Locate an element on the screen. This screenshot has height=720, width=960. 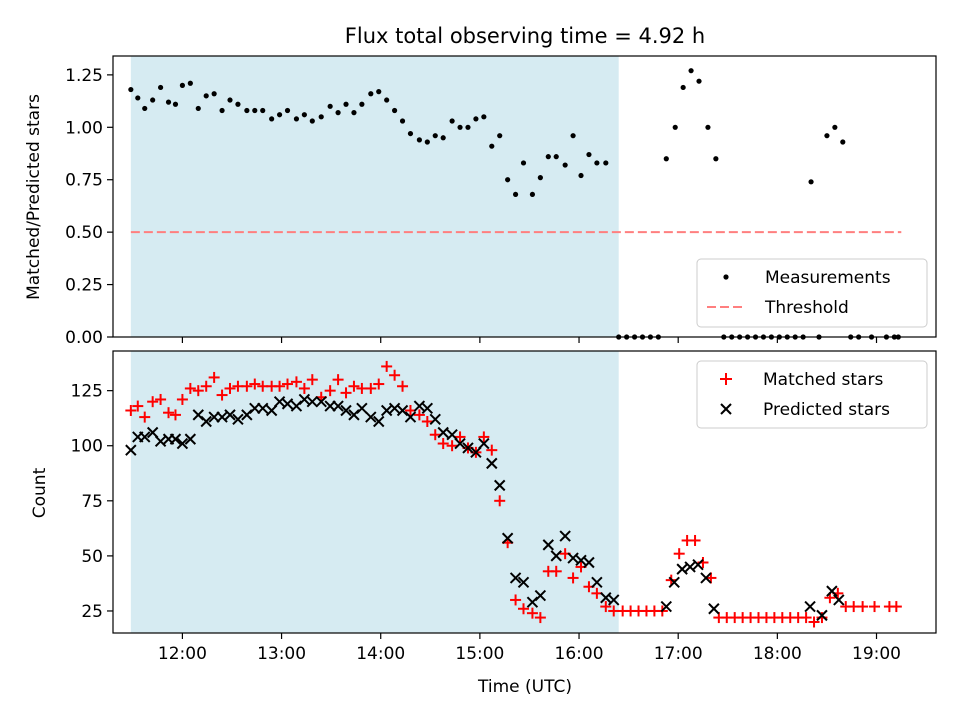
count-y-tick-label: 75 is located at coordinates (92, 502).